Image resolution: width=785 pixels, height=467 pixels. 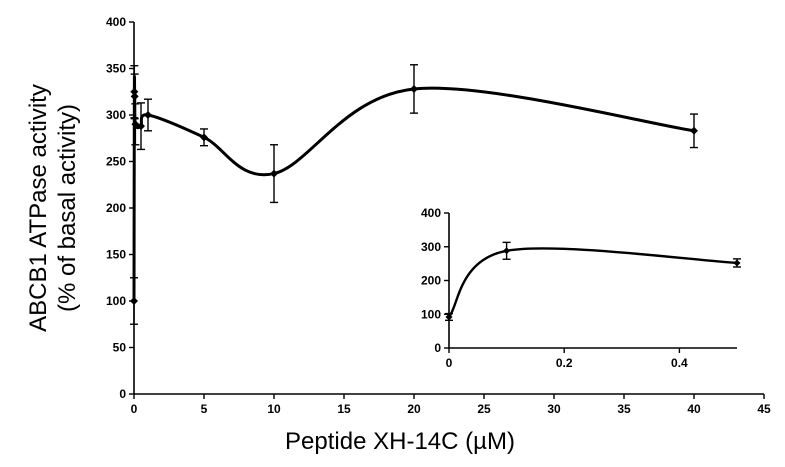 What do you see at coordinates (67, 208) in the screenshot?
I see `y-axis-title-line-2: (% of basal activity)` at bounding box center [67, 208].